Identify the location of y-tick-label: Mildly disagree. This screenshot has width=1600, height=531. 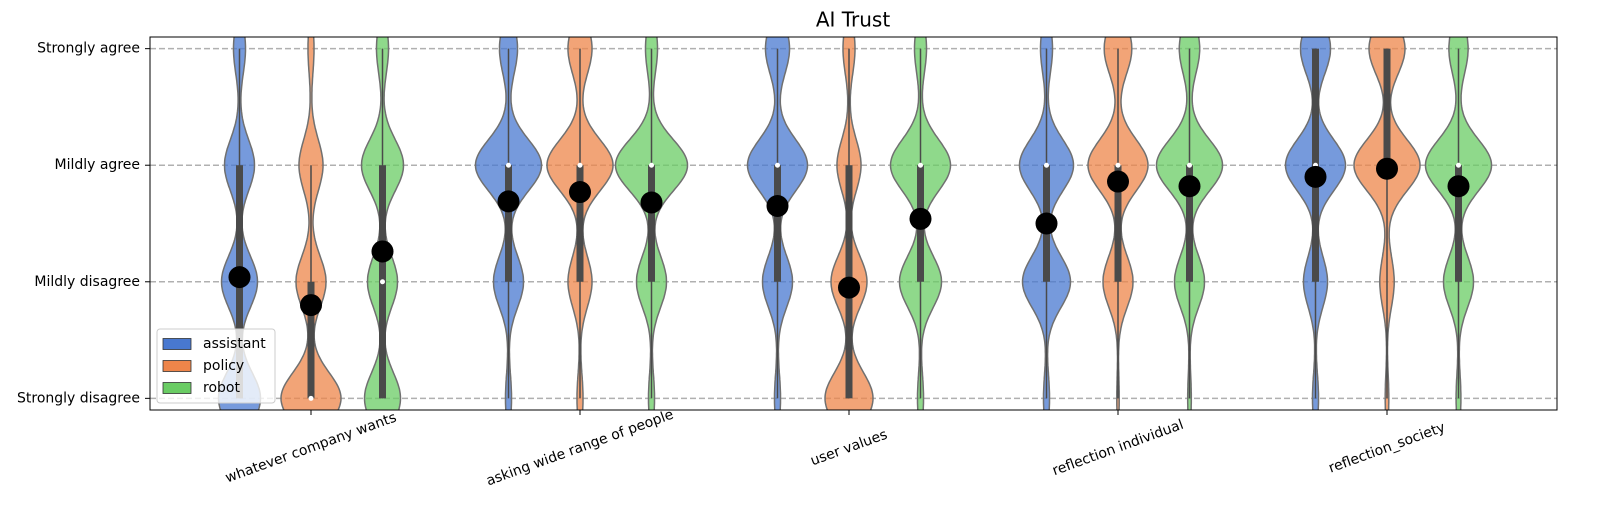
(87, 282).